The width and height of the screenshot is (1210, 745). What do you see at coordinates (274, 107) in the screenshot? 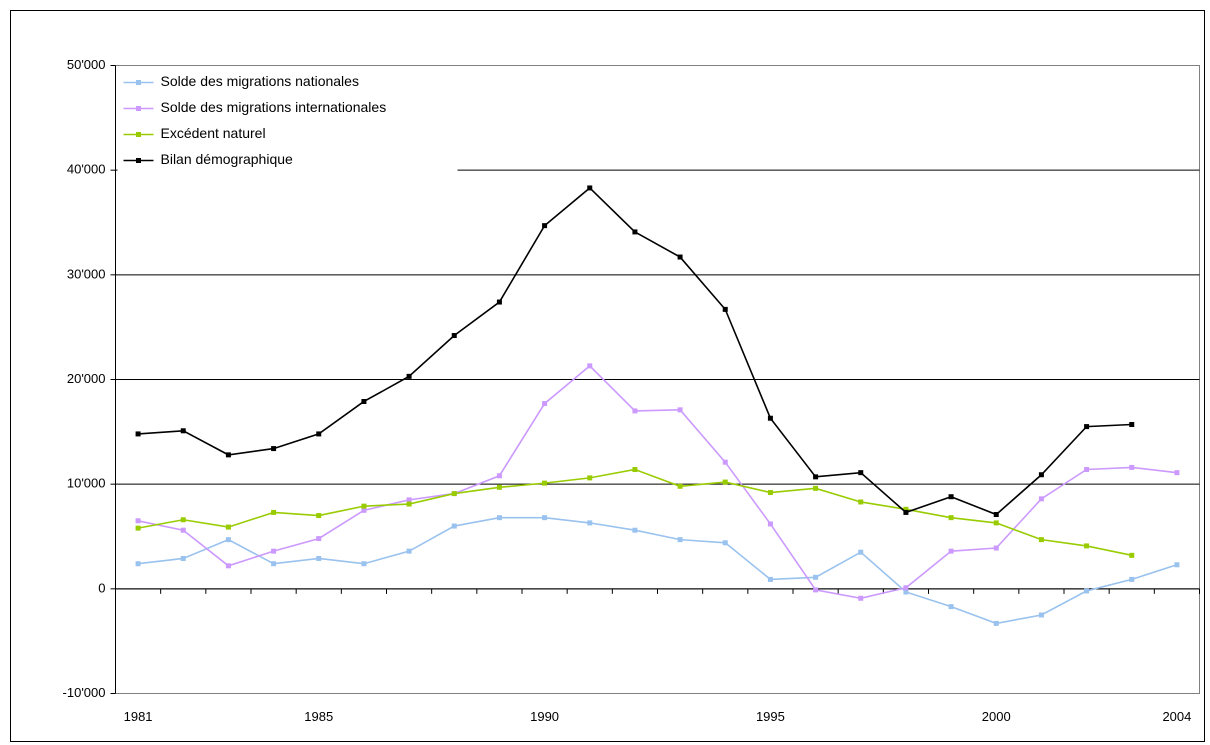
I see `legend-label: Solde des migrations internationales` at bounding box center [274, 107].